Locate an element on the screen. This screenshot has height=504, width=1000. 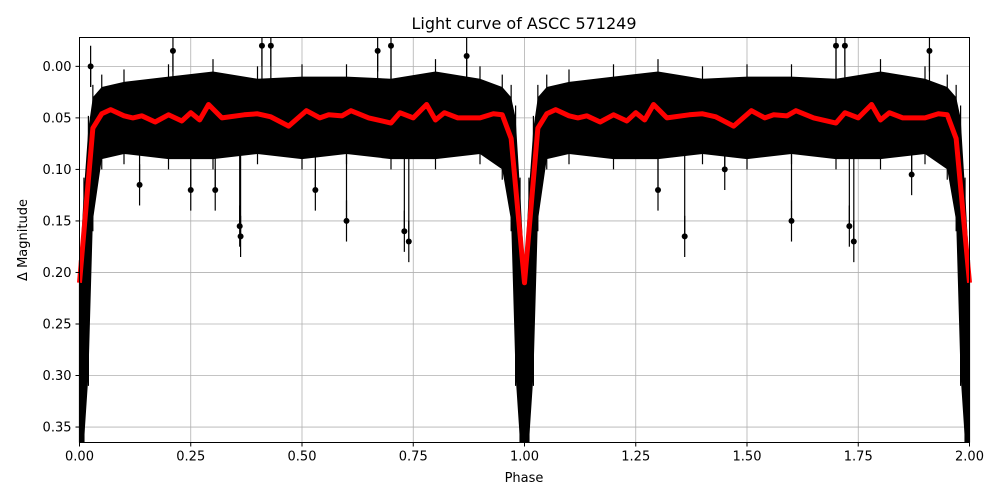
x-tick-label: 0.50 is located at coordinates (302, 457).